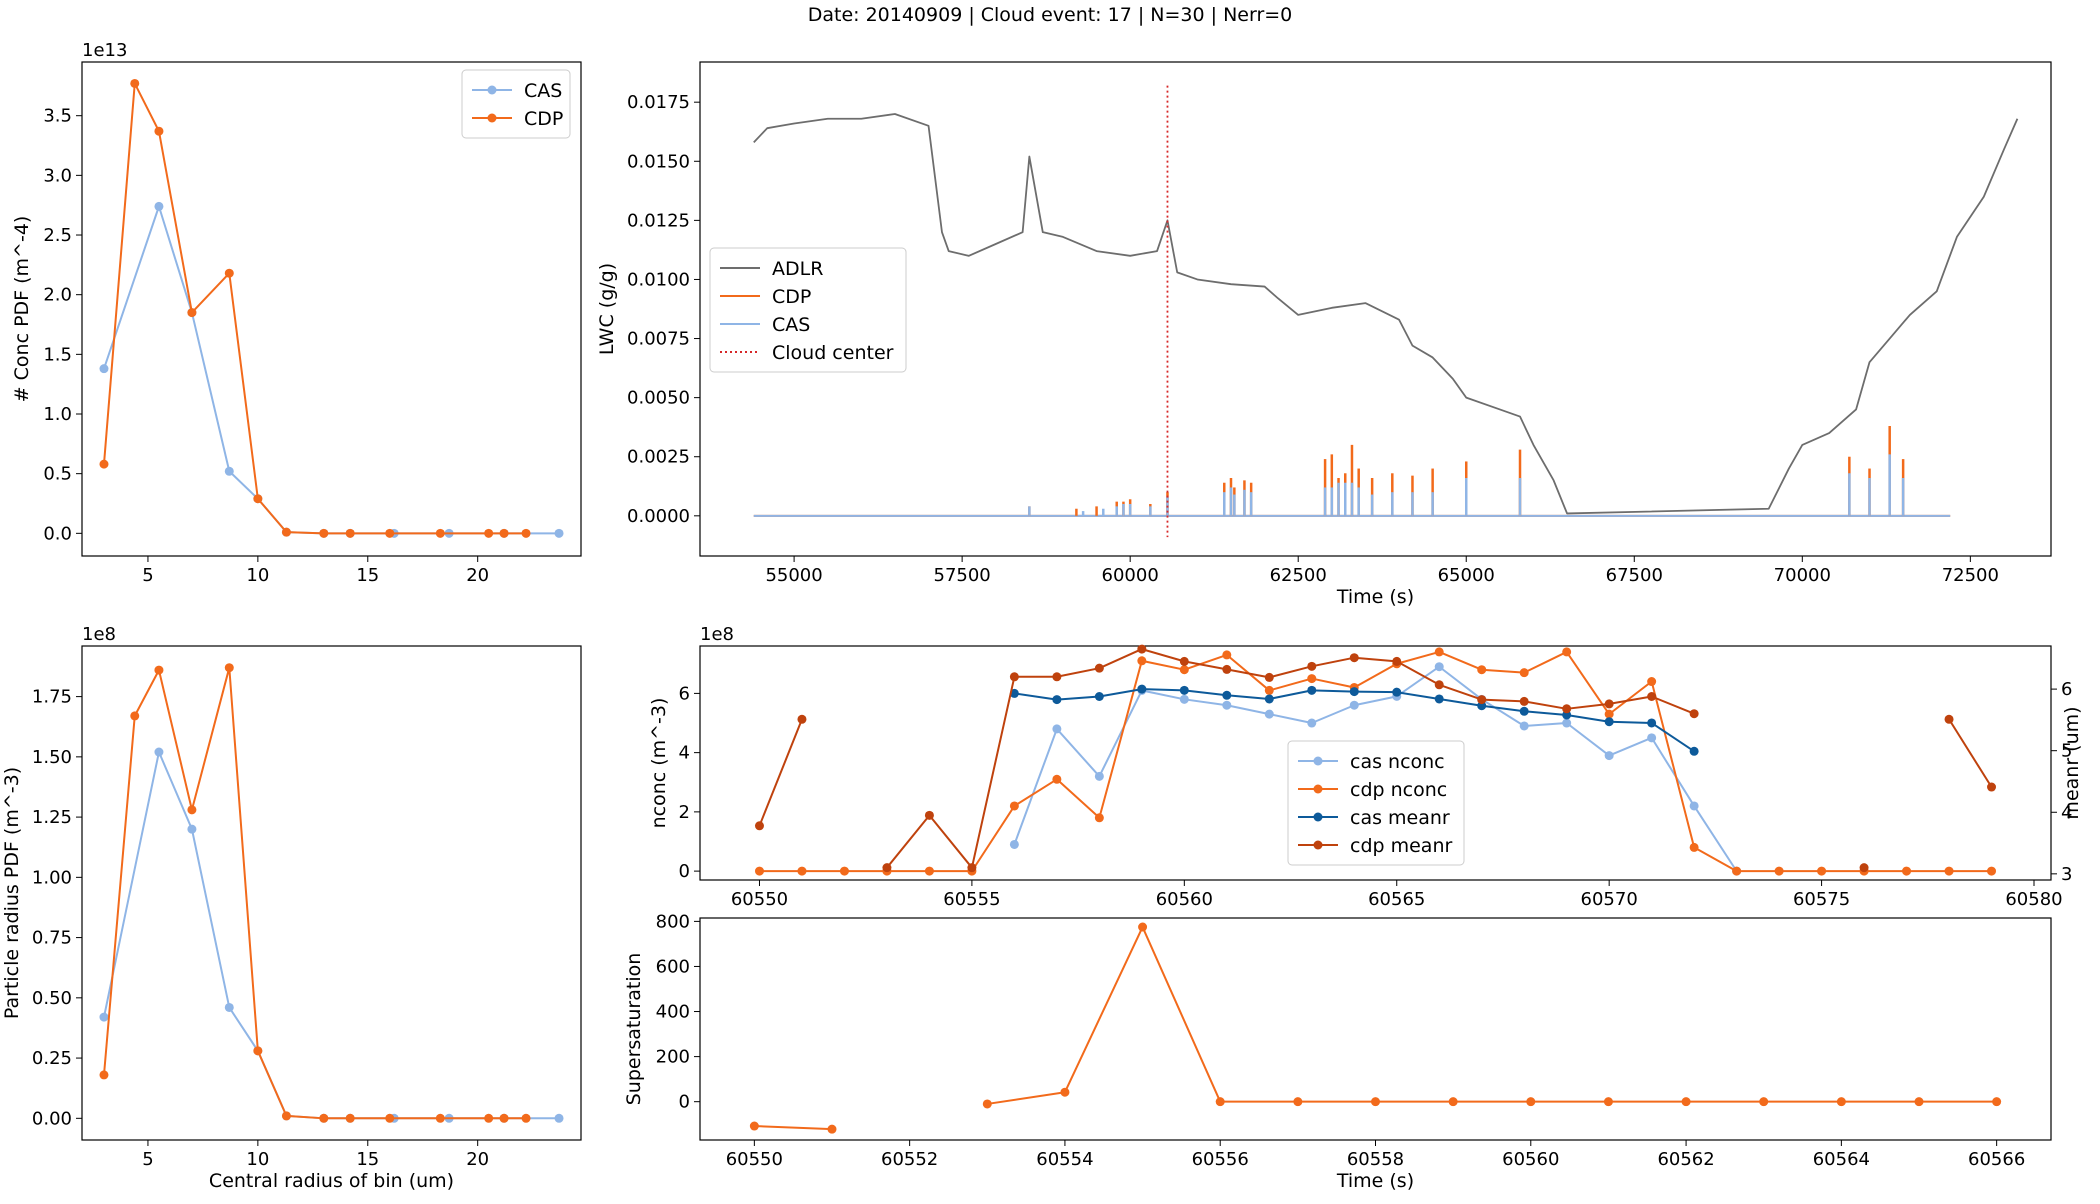  I want to click on x-tick-label: 60570, so click(1609, 899).